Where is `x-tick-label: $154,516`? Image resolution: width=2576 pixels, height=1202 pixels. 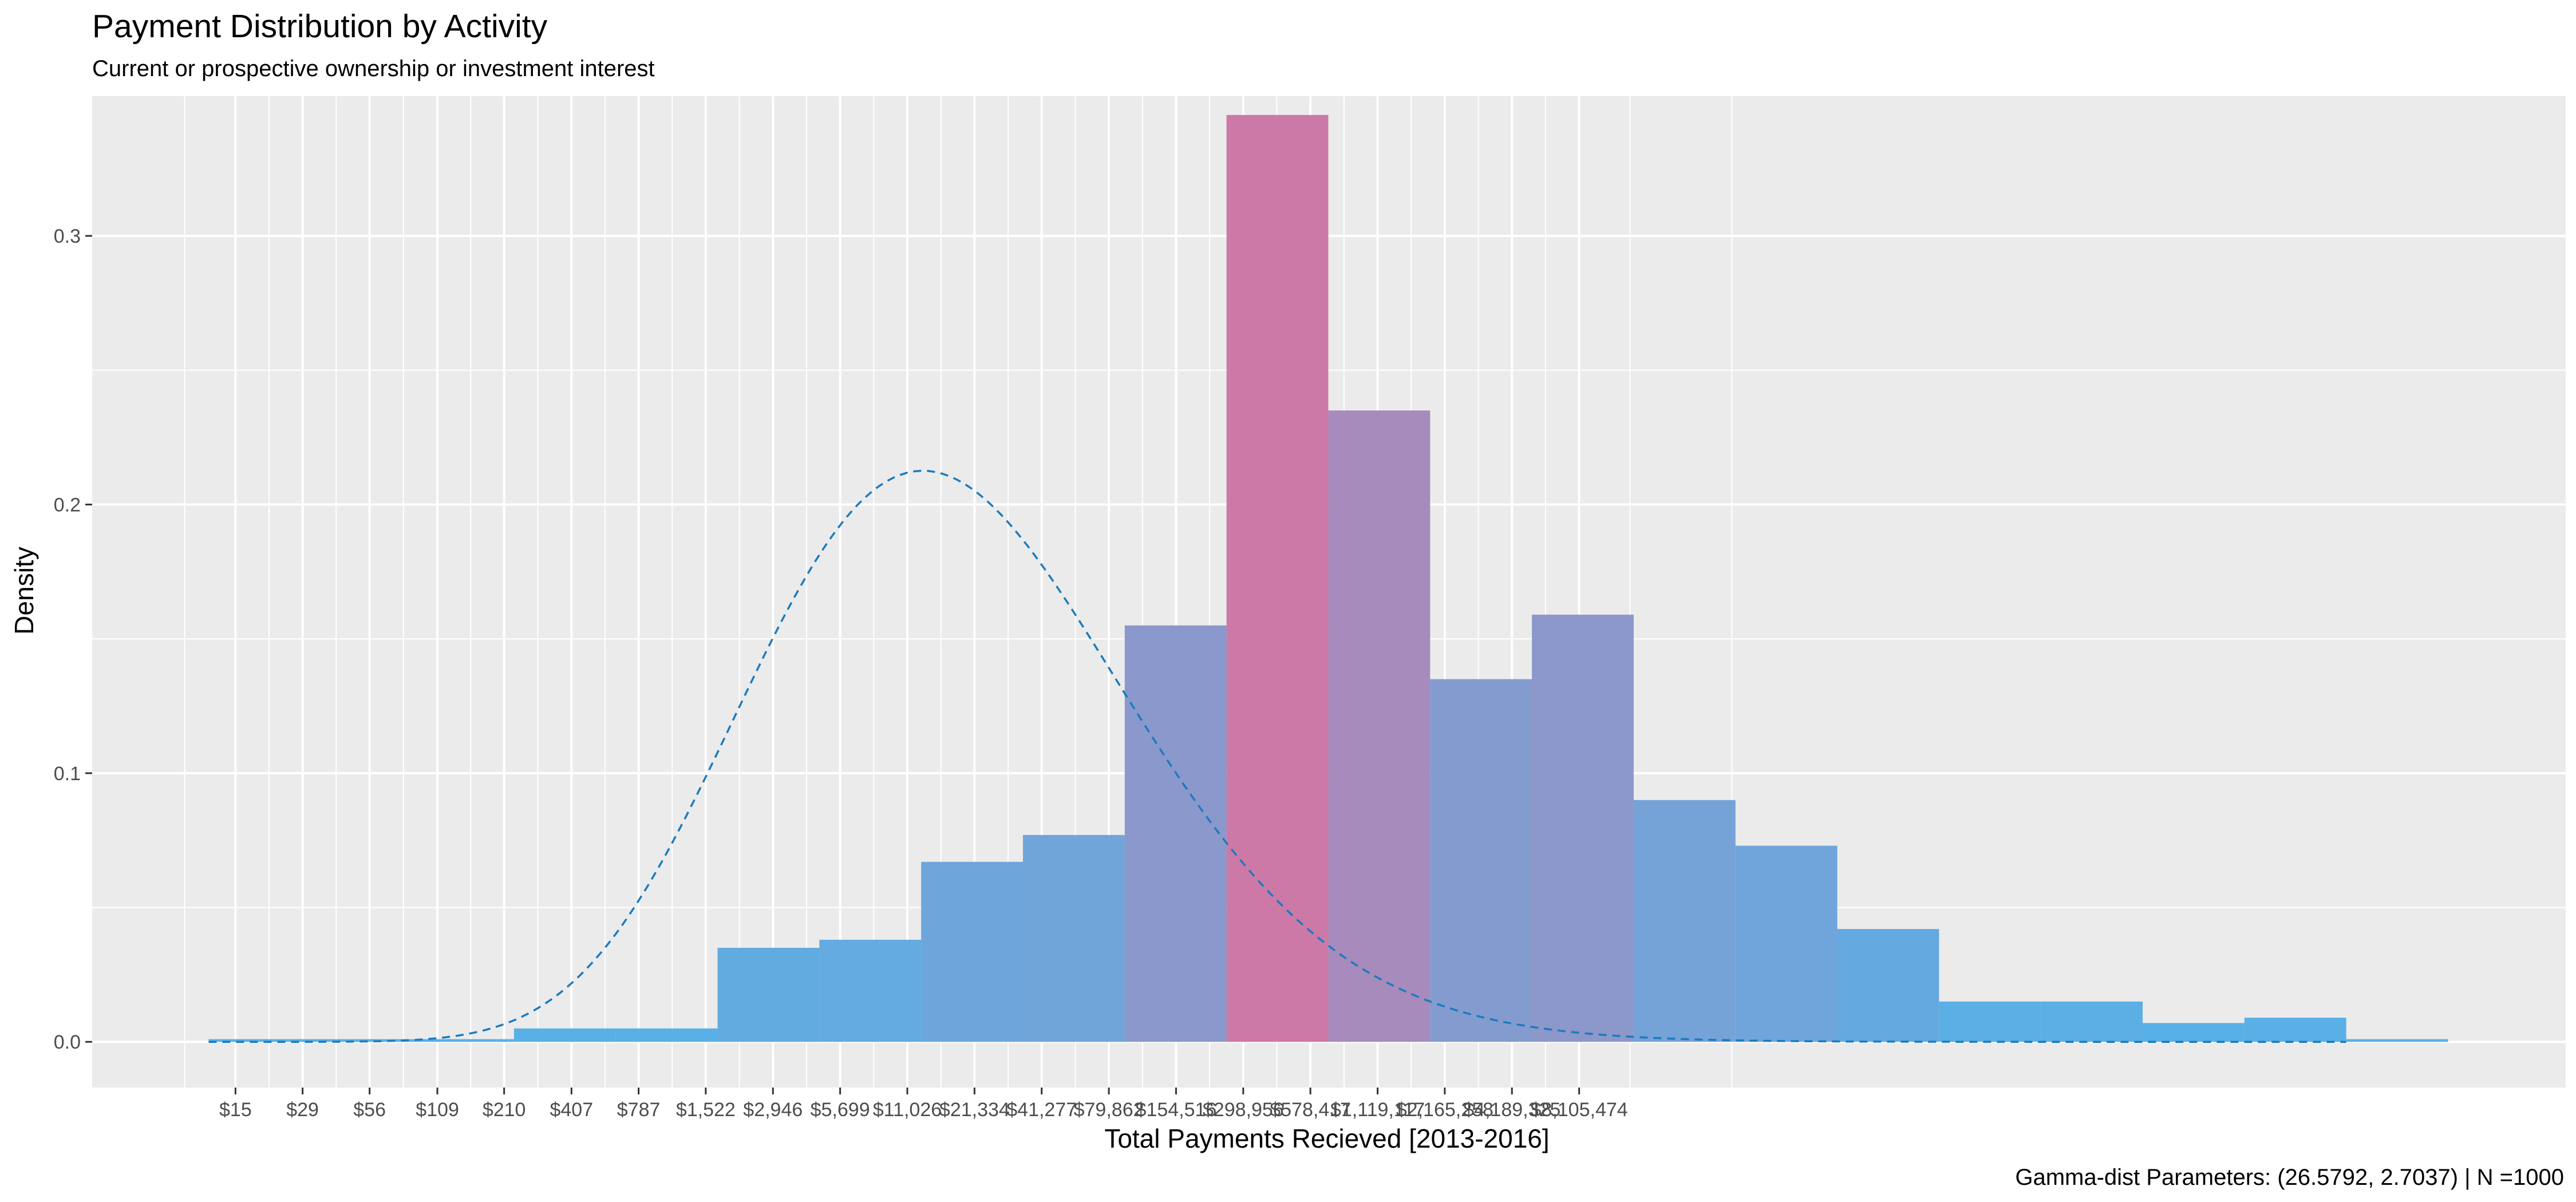 x-tick-label: $154,516 is located at coordinates (1176, 1110).